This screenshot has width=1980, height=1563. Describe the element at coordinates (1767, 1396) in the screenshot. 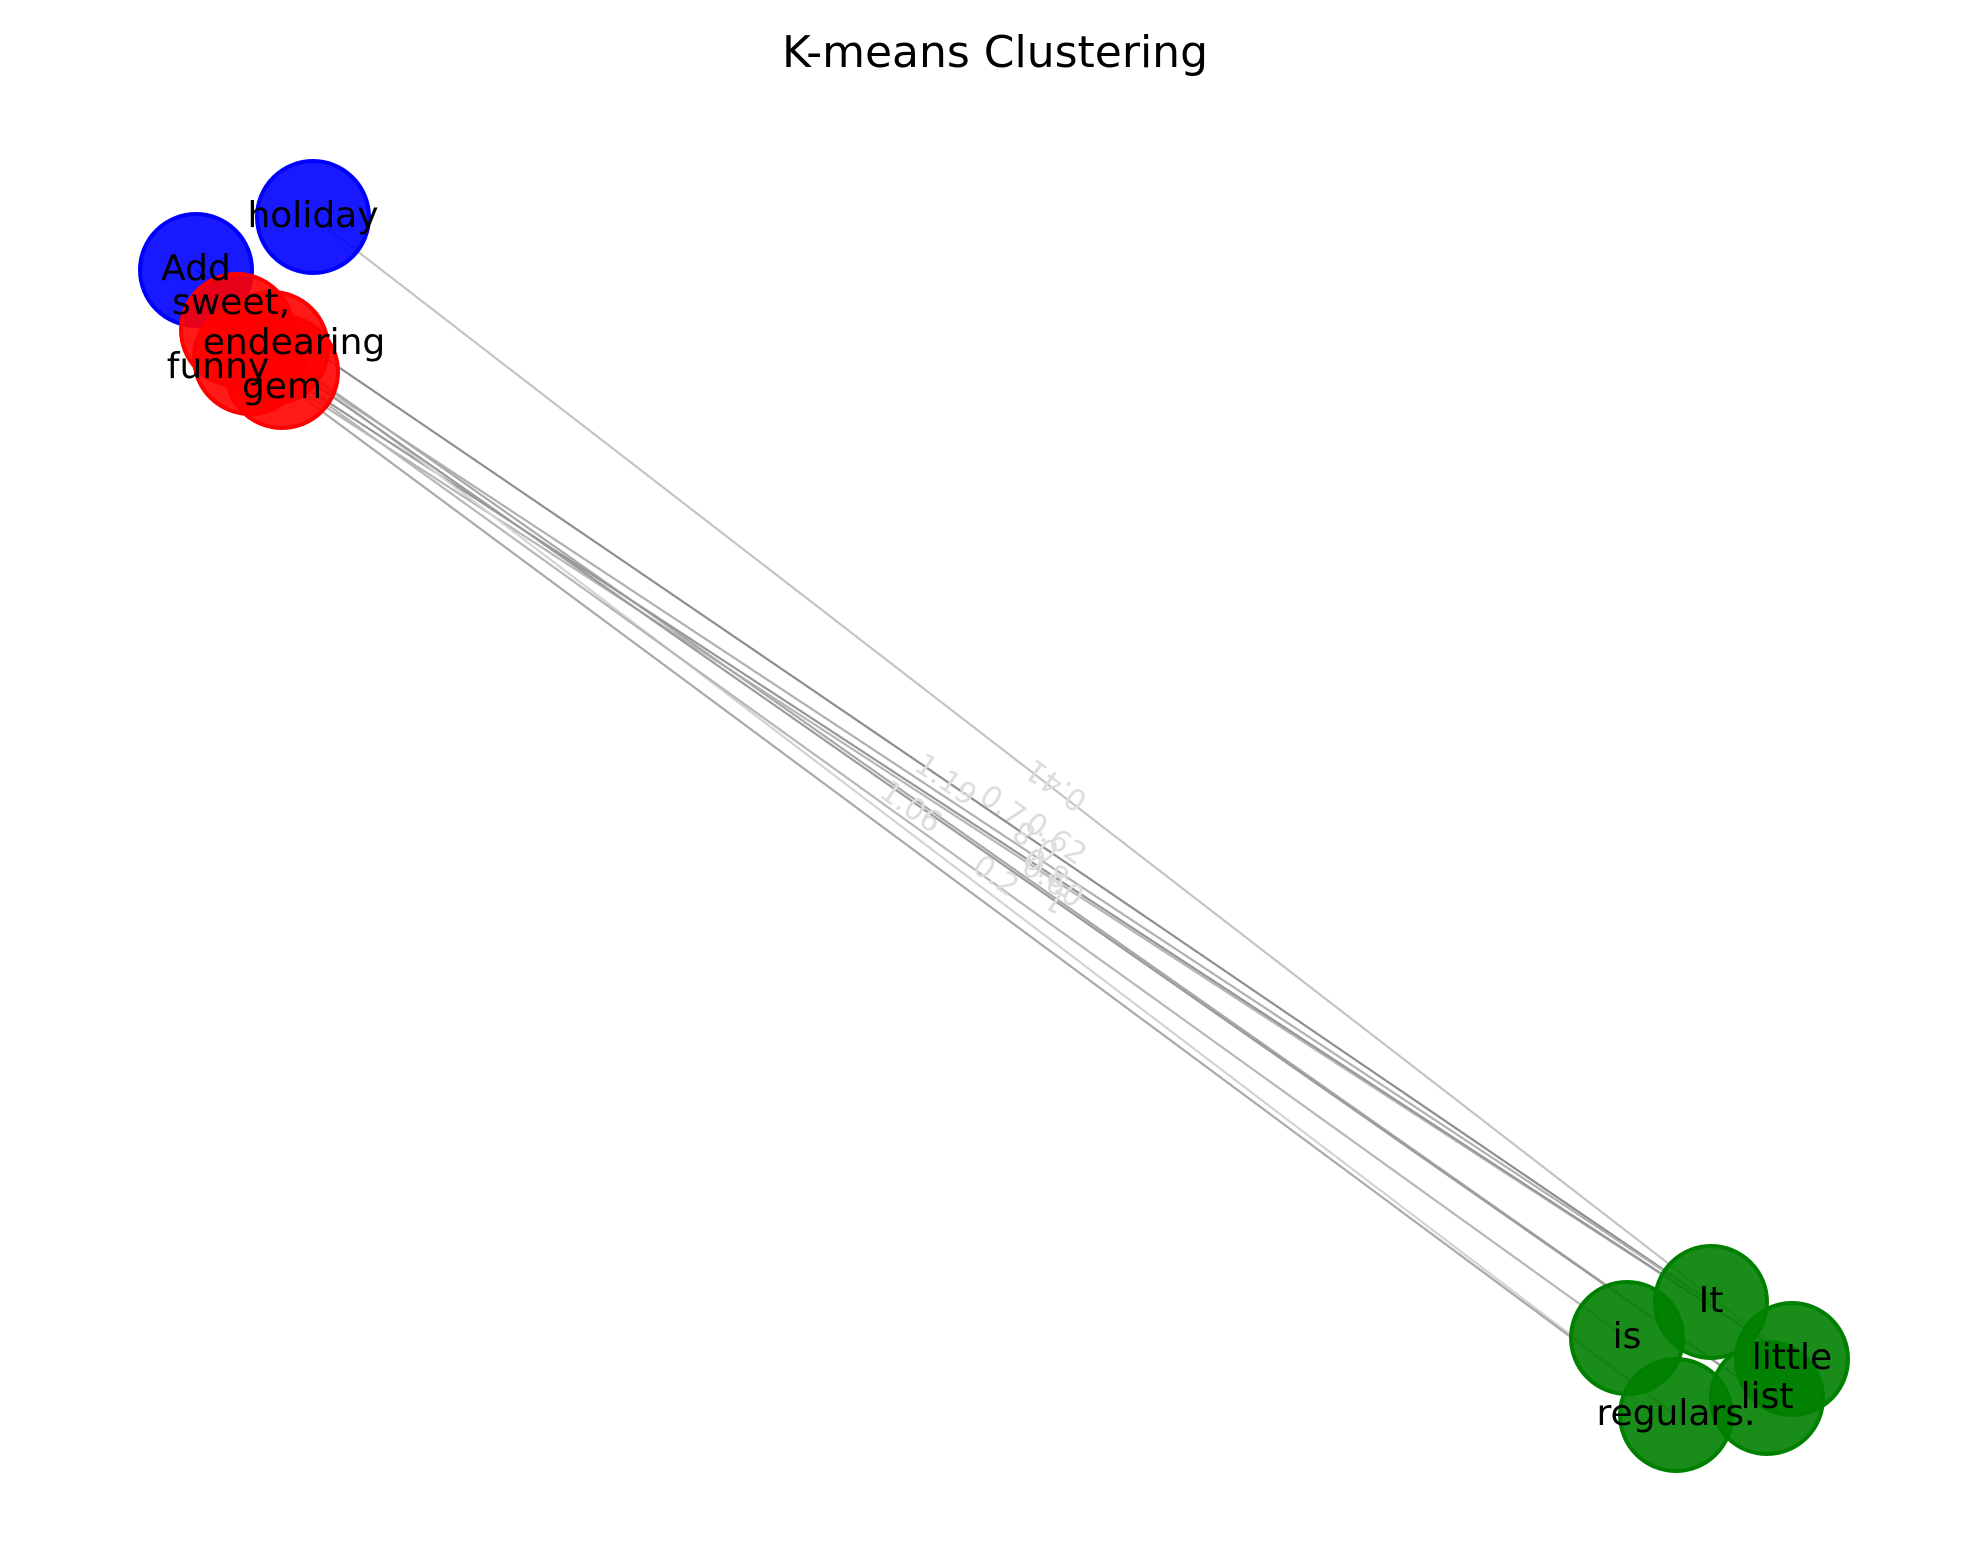

I see `node-label-list: list` at that location.